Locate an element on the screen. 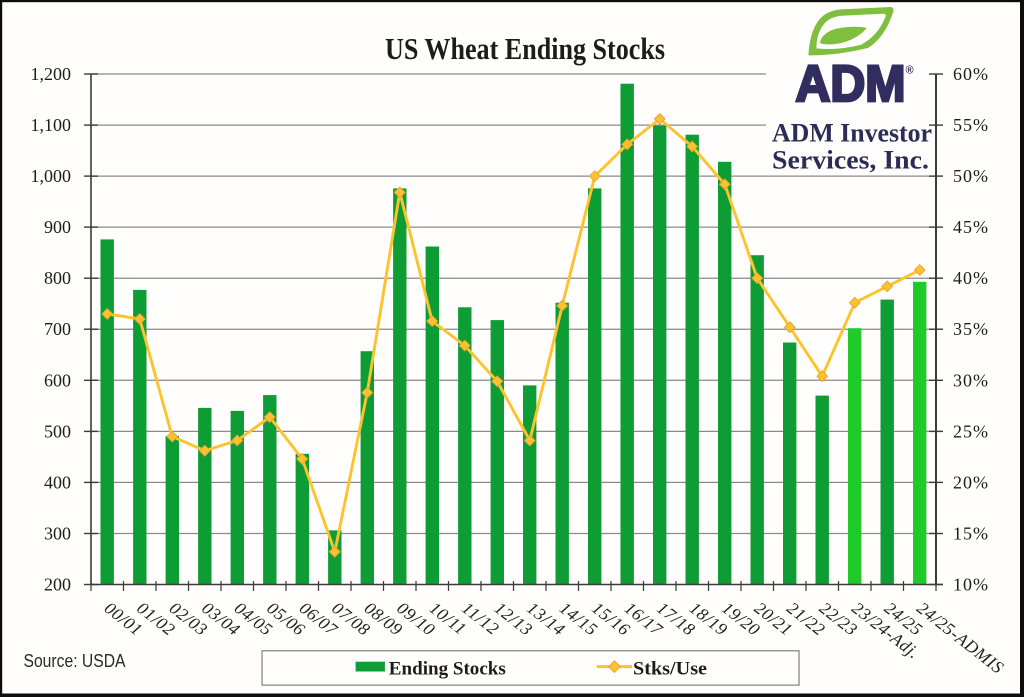 This screenshot has height=697, width=1024. svg-text: 1,200 is located at coordinates (51, 74).